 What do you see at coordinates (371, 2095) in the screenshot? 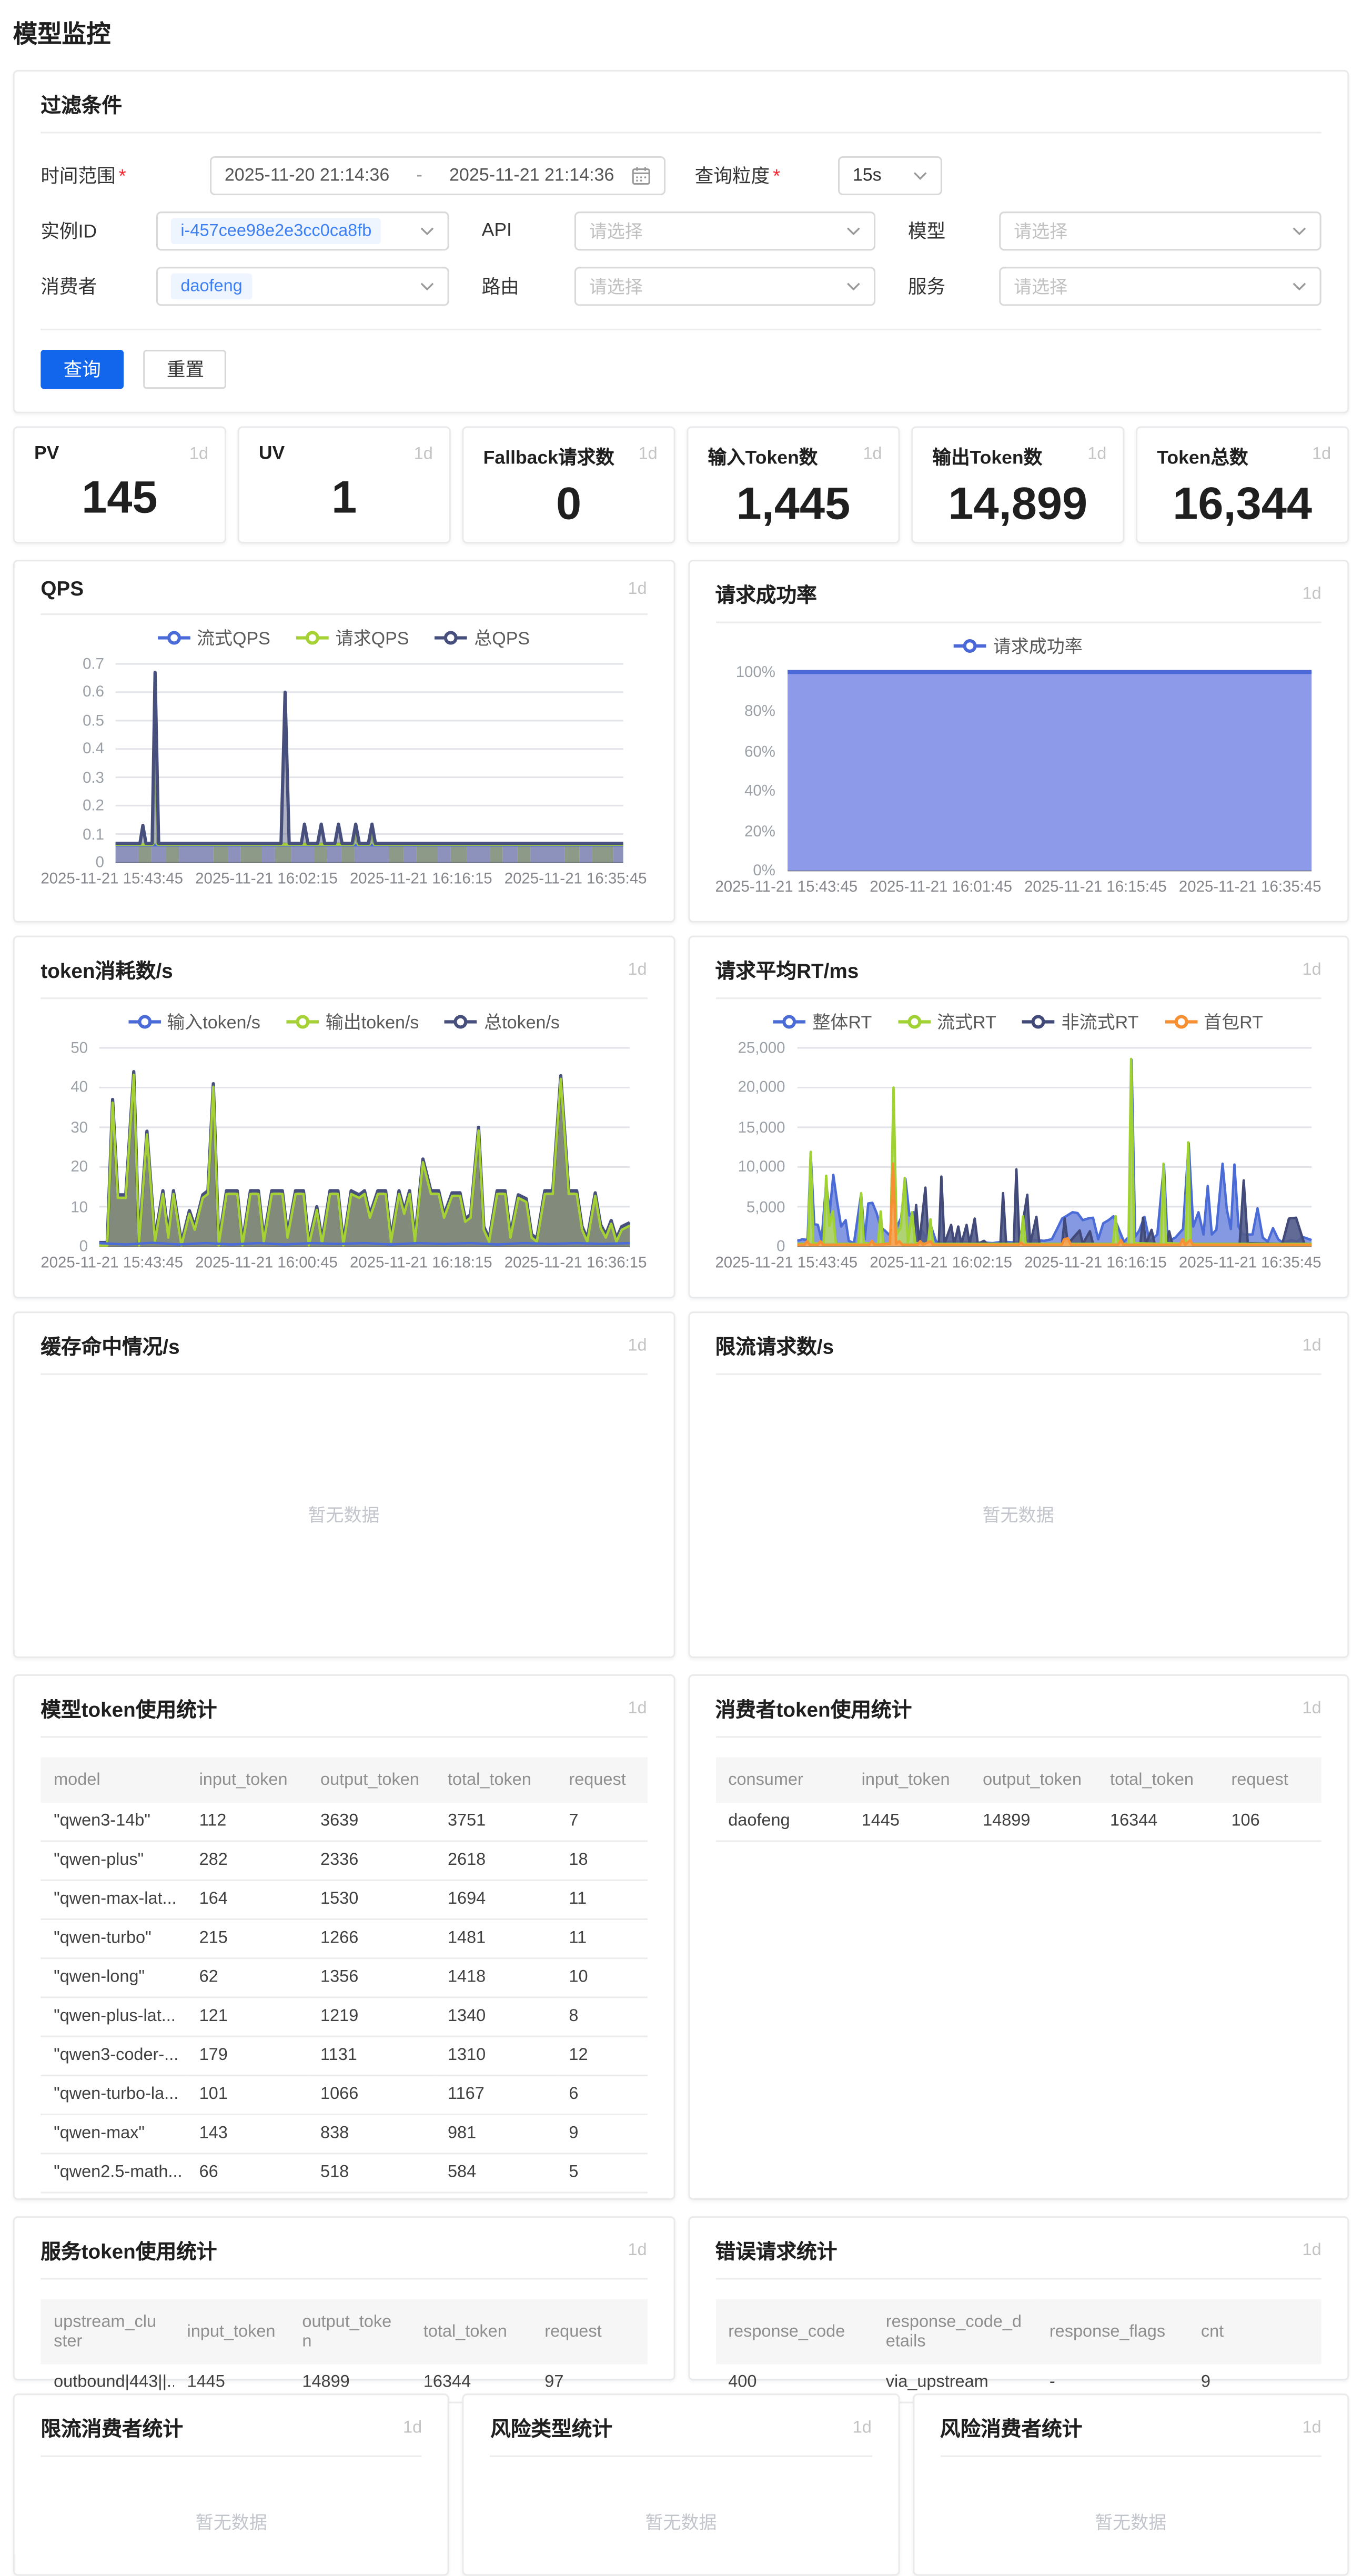
I see `table-cell: 1066` at bounding box center [371, 2095].